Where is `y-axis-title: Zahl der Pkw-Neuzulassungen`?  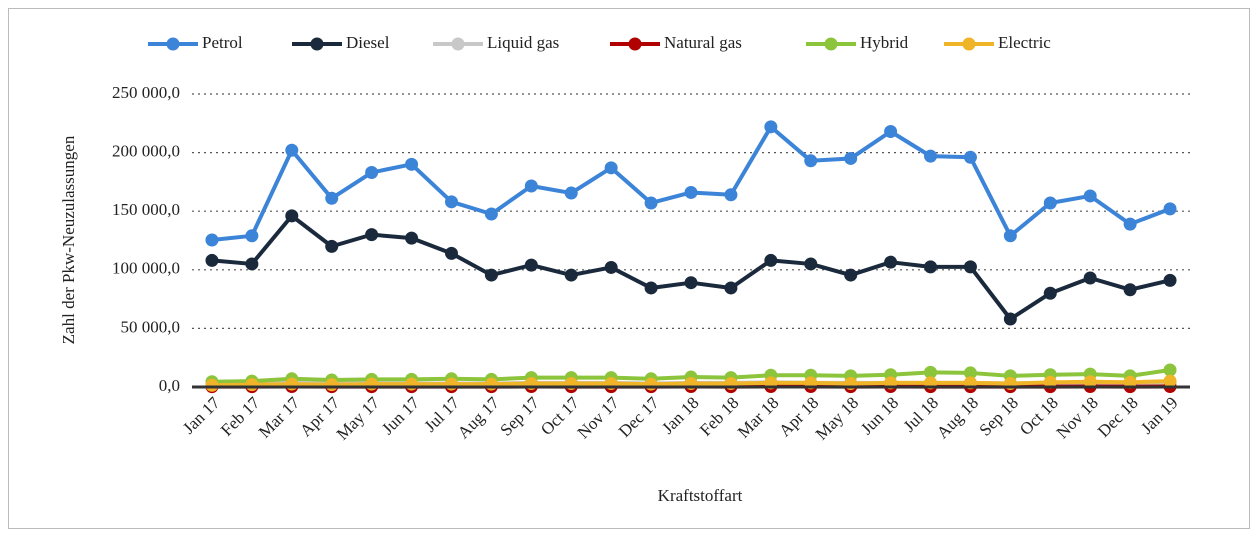 y-axis-title: Zahl der Pkw-Neuzulassungen is located at coordinates (68, 239).